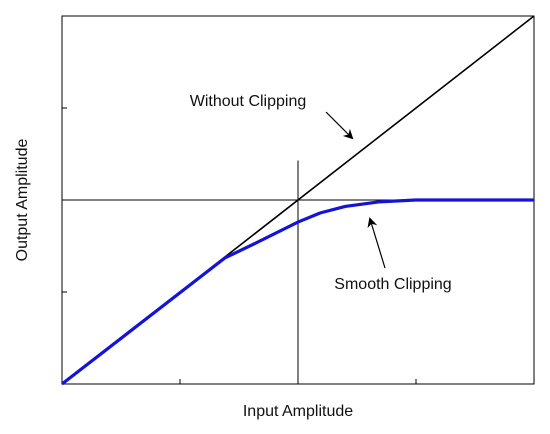 The image size is (550, 434). Describe the element at coordinates (392, 284) in the screenshot. I see `annotation: Smooth Clipping` at that location.